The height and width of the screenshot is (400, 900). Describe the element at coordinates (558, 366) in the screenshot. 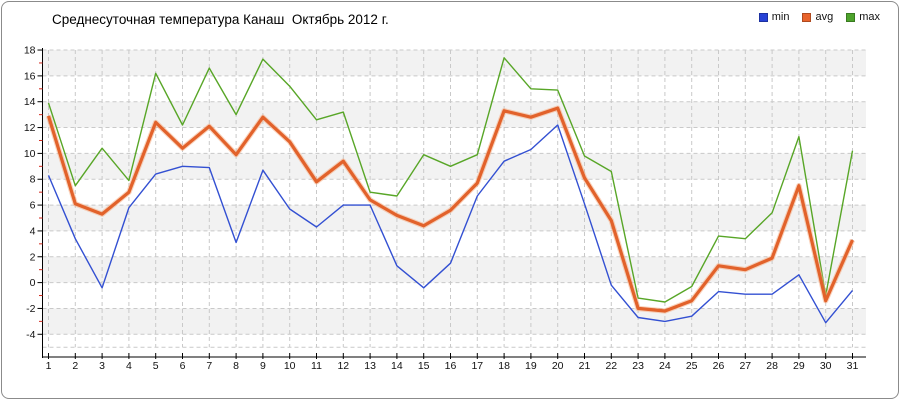

I see `svg-text: 20` at that location.